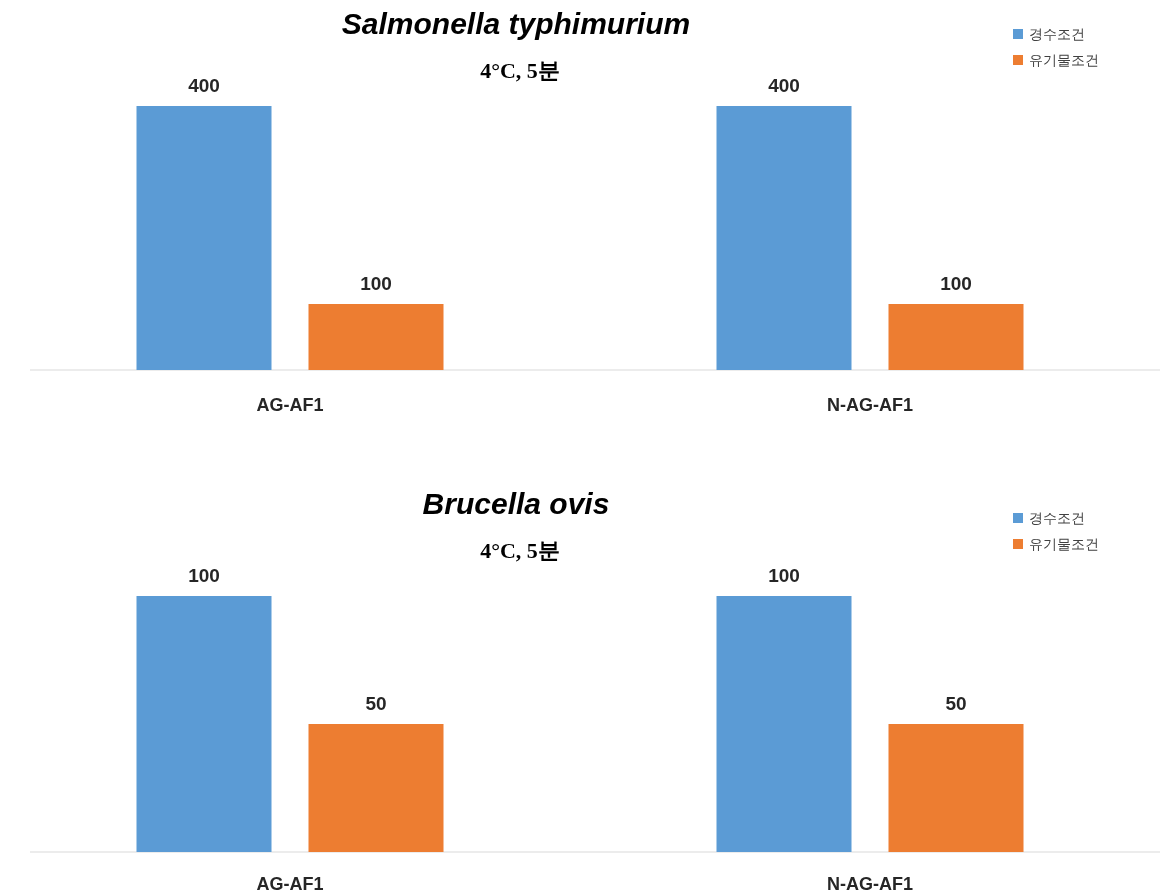 This screenshot has height=893, width=1160. I want to click on chart-title: Salmonella typhimurium, so click(516, 23).